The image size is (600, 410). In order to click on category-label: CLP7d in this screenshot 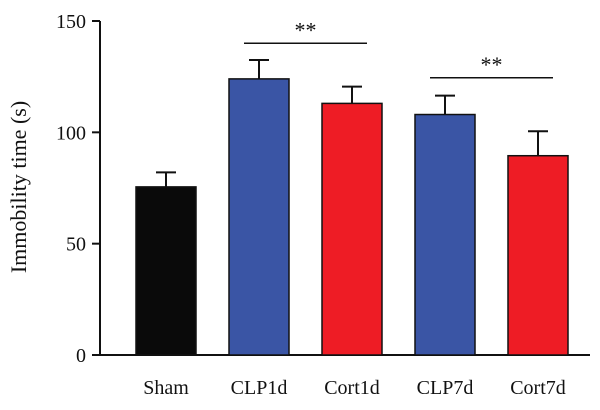, I will do `click(445, 388)`.